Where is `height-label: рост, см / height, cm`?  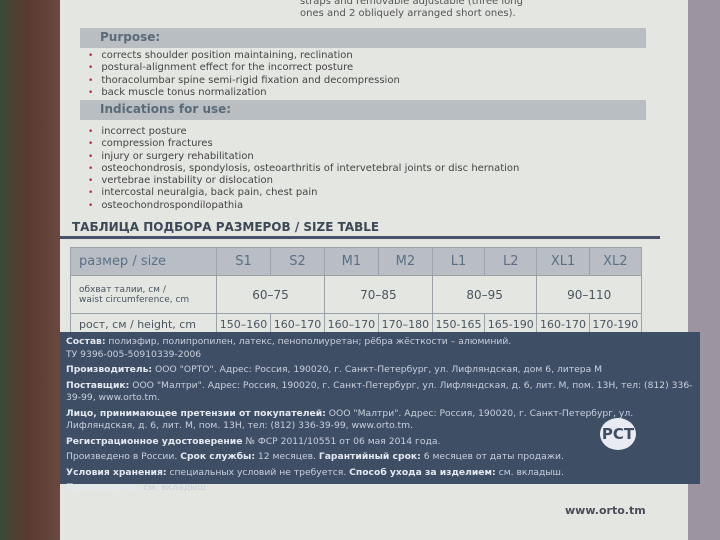 height-label: рост, см / height, cm is located at coordinates (143, 324).